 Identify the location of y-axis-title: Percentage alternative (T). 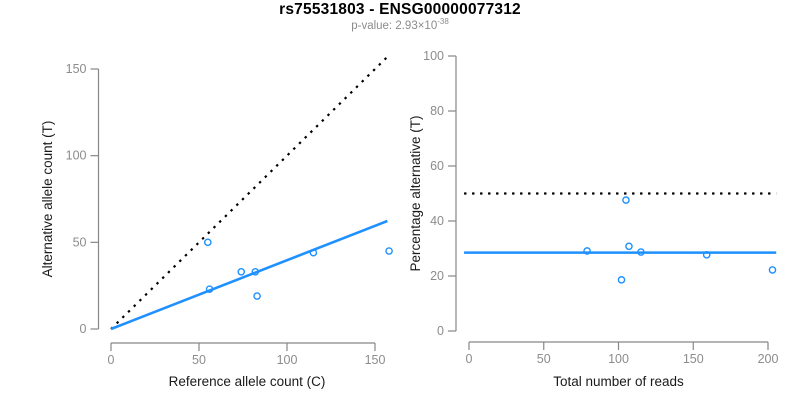
(415, 193).